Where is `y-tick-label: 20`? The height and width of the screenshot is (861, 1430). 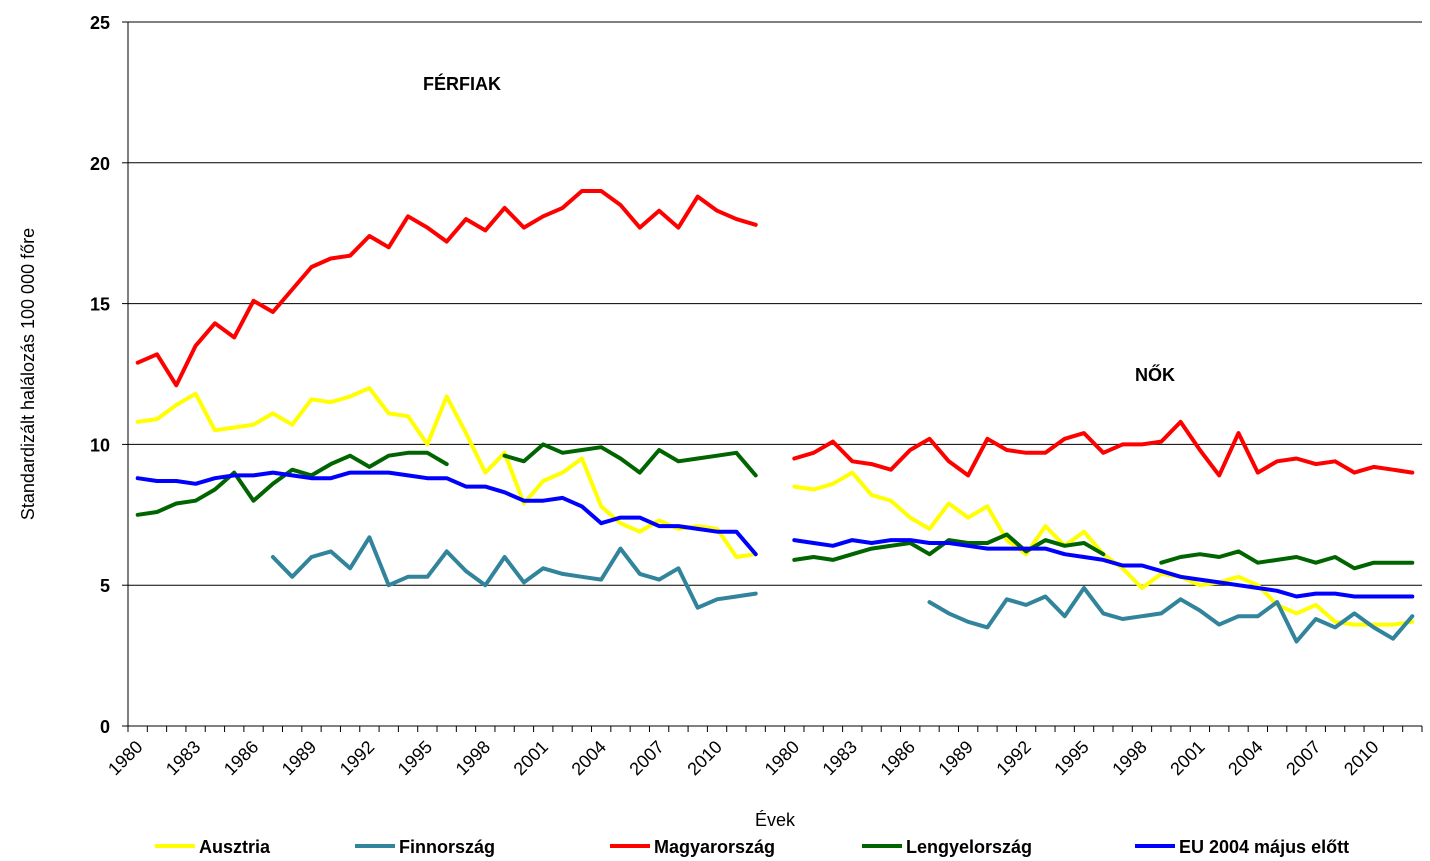 y-tick-label: 20 is located at coordinates (100, 164).